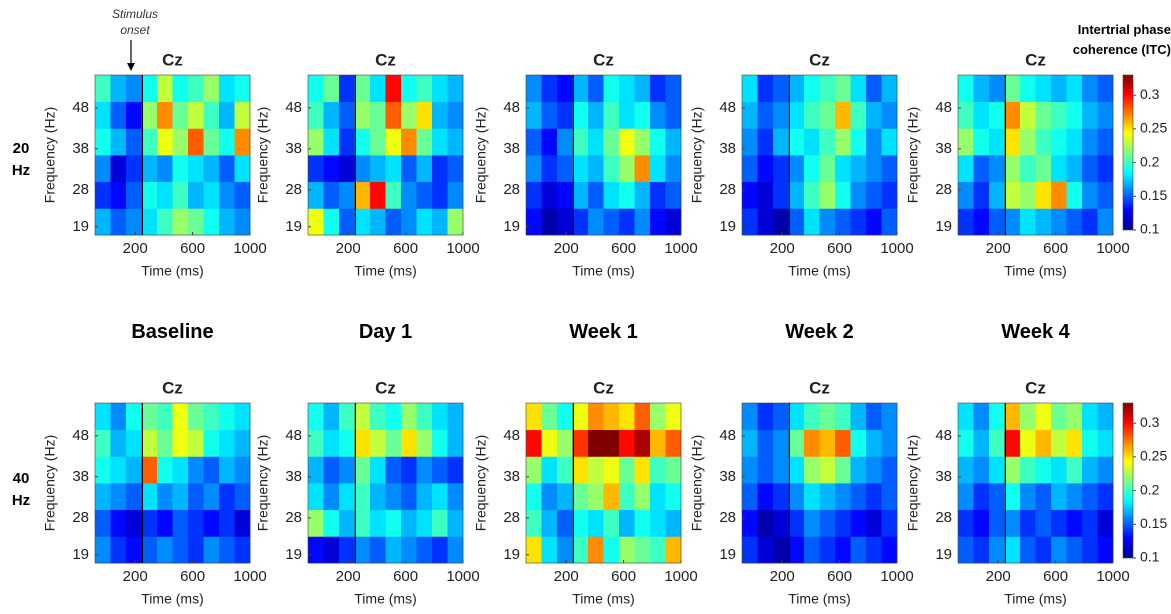  What do you see at coordinates (623, 248) in the screenshot?
I see `x-tick-label: 600` at bounding box center [623, 248].